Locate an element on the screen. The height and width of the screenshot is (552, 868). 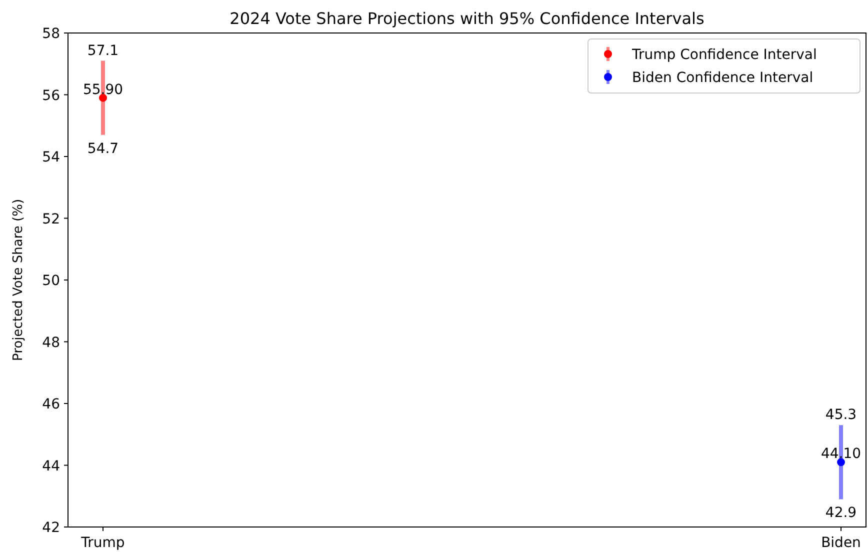
data-label: 44.10 is located at coordinates (841, 454).